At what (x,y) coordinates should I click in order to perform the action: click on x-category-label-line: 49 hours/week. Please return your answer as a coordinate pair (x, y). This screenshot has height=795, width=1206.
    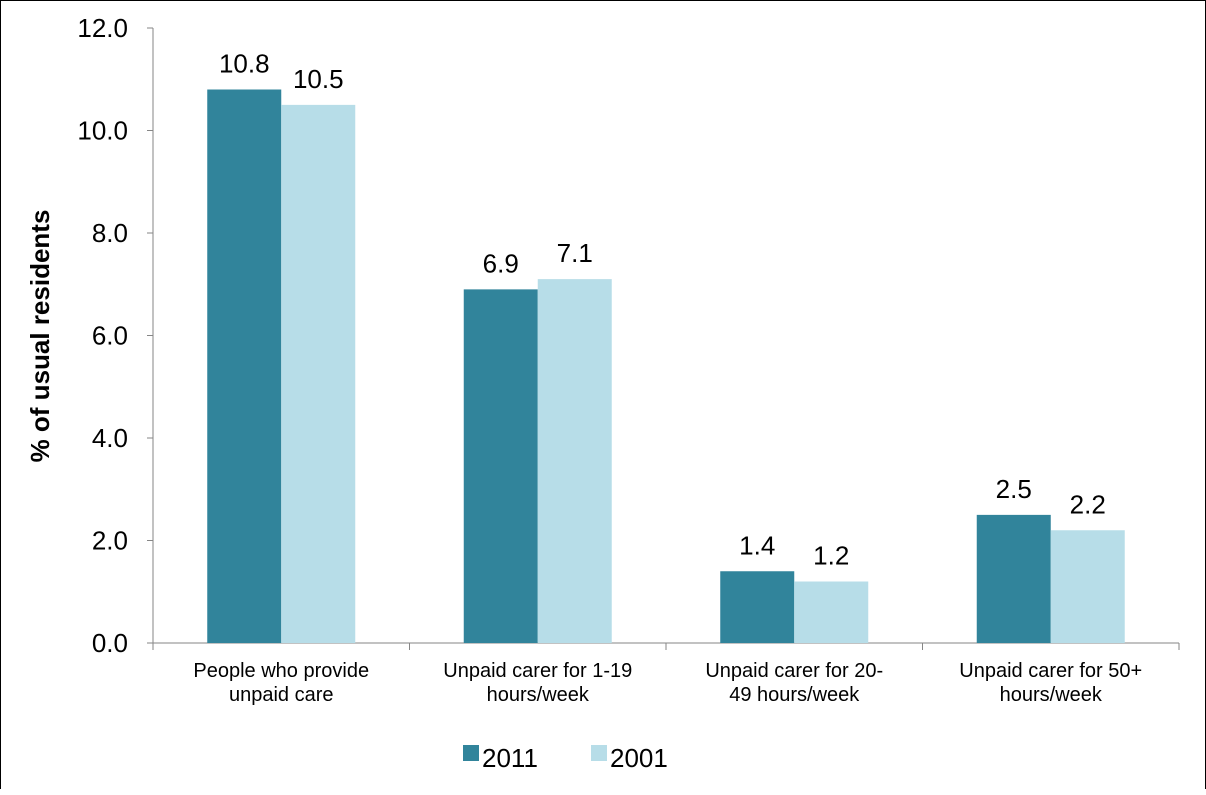
    Looking at the image, I should click on (794, 695).